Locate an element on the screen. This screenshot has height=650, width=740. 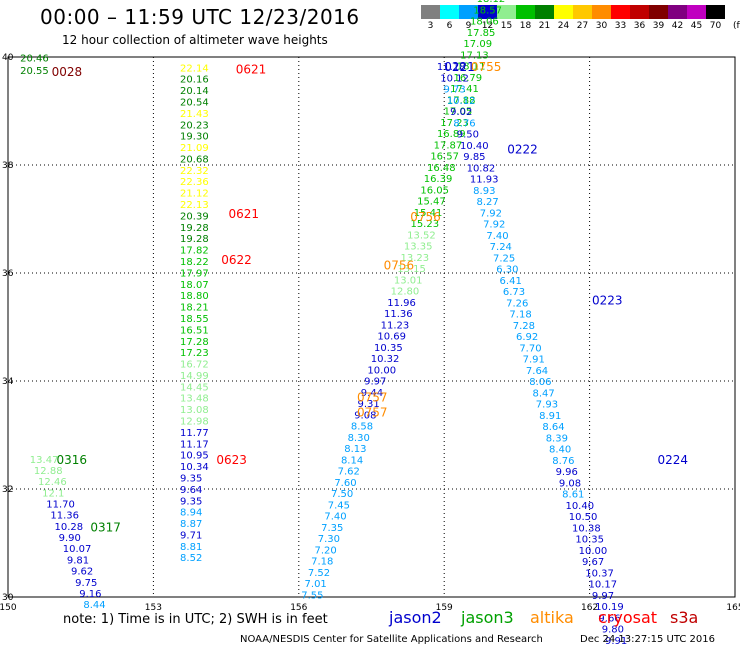
wave-height-label: 7.18 is located at coordinates (520, 315).